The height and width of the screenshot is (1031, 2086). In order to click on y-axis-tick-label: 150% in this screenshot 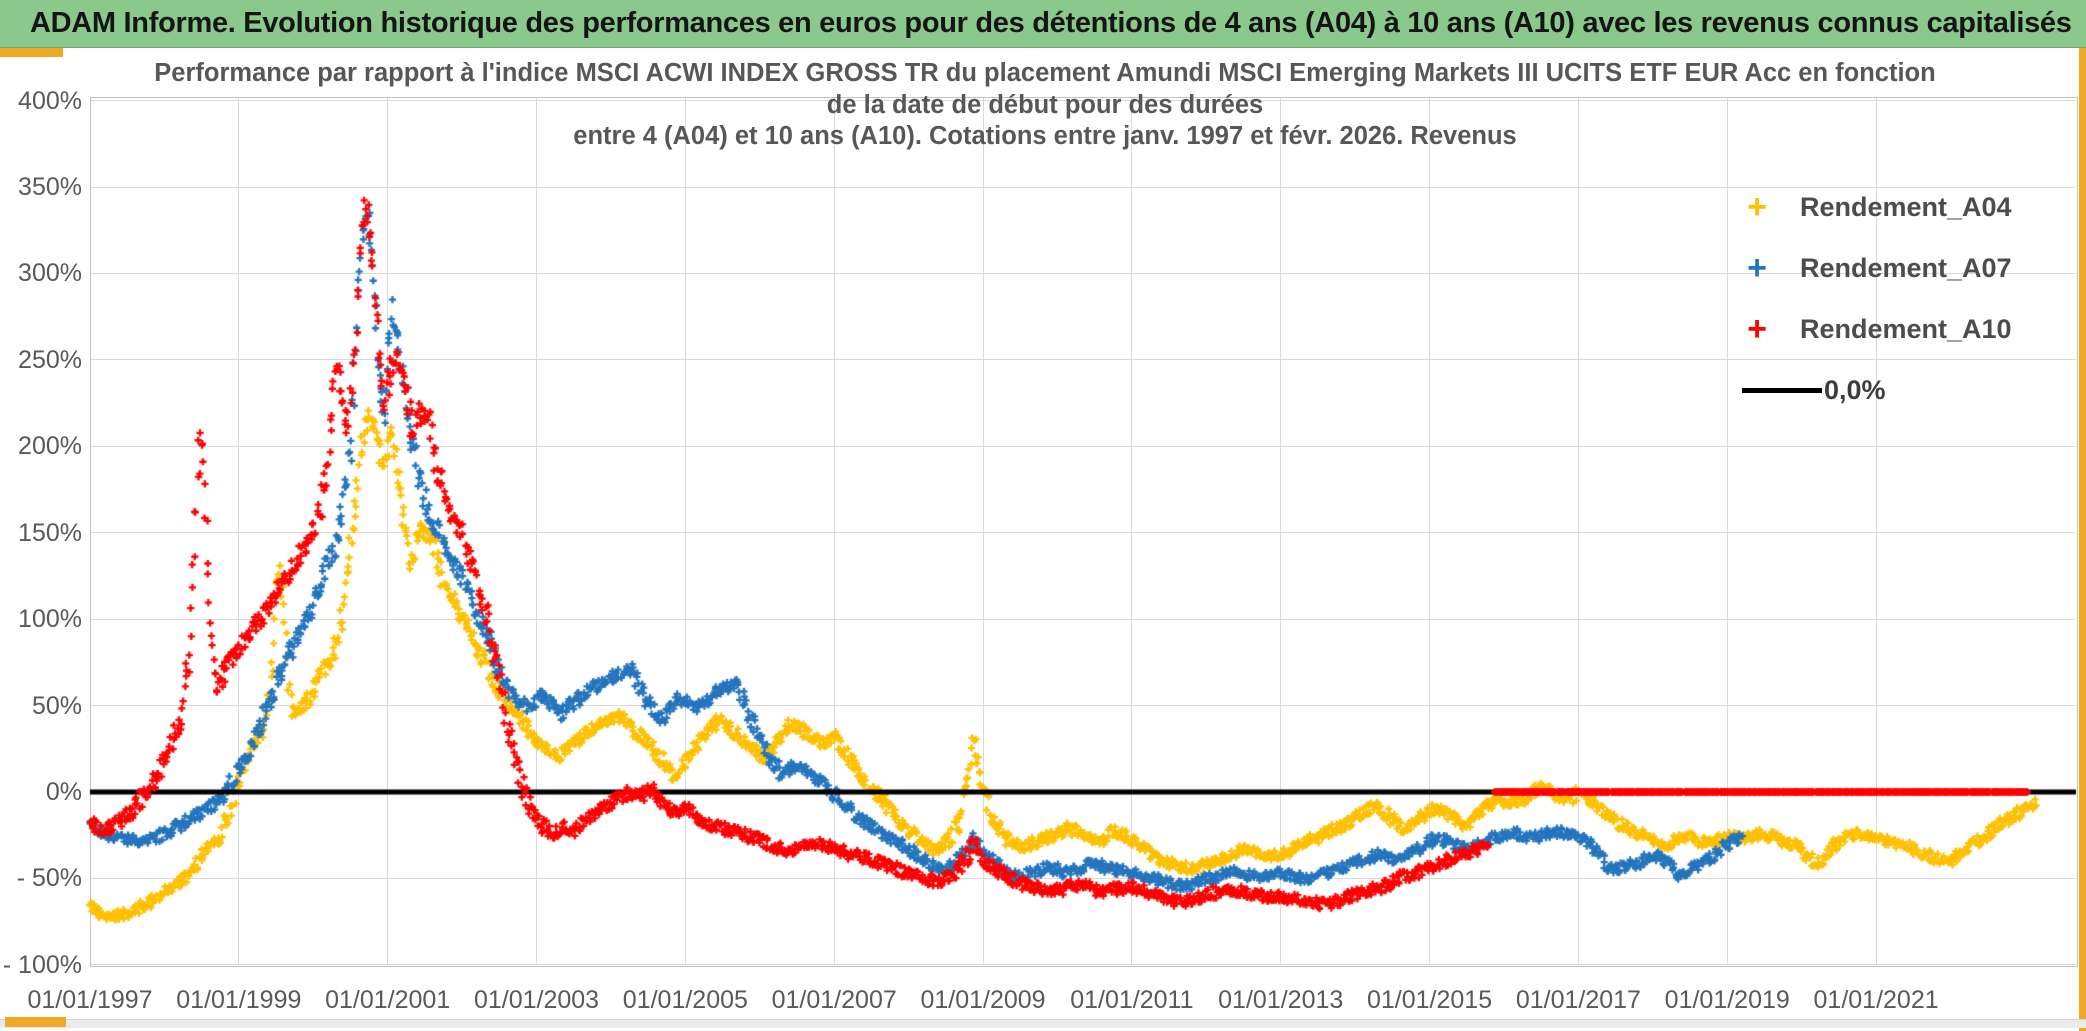, I will do `click(50, 532)`.